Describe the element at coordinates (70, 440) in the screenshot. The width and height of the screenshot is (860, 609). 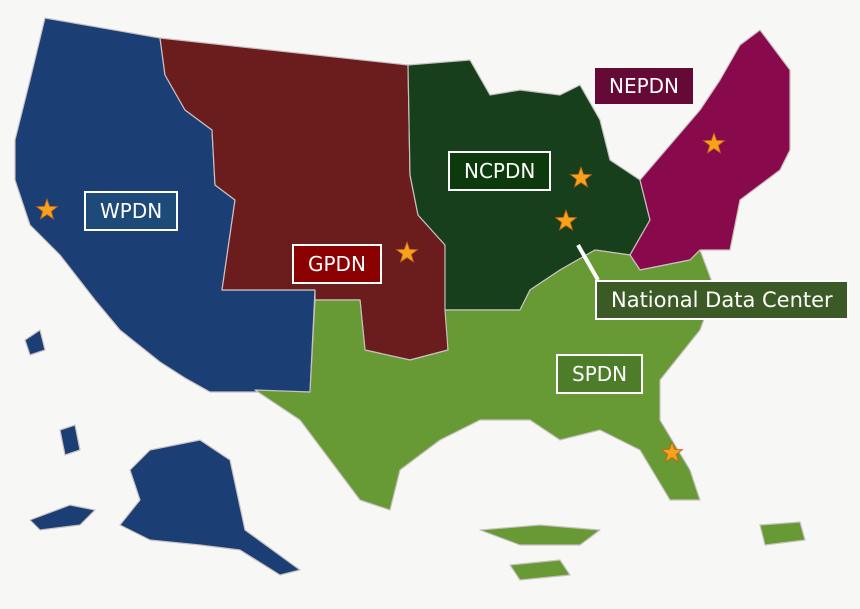
I see `hawaii-east` at that location.